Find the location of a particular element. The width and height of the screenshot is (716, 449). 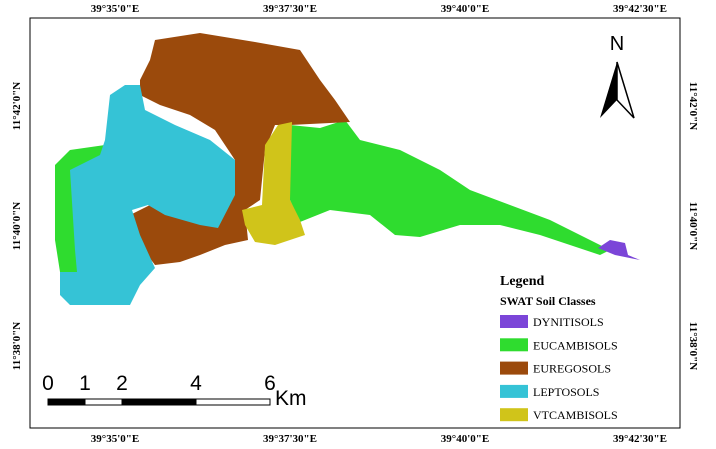

arrow-right is located at coordinates (625, 90).